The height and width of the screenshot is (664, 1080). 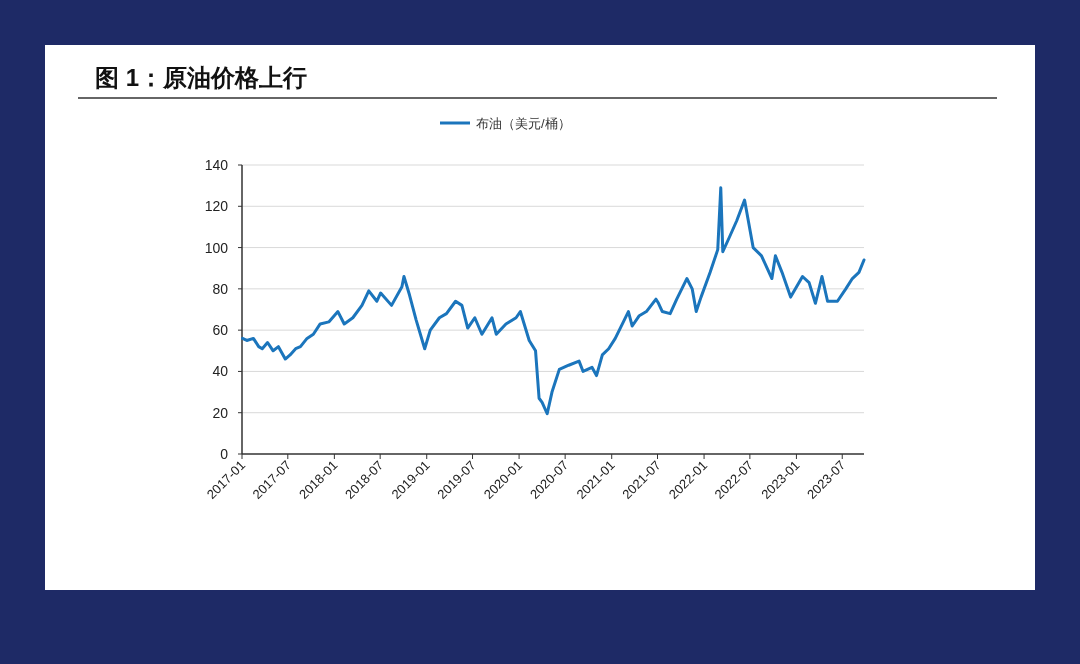 I want to click on y-tick-label: 60, so click(x=220, y=330).